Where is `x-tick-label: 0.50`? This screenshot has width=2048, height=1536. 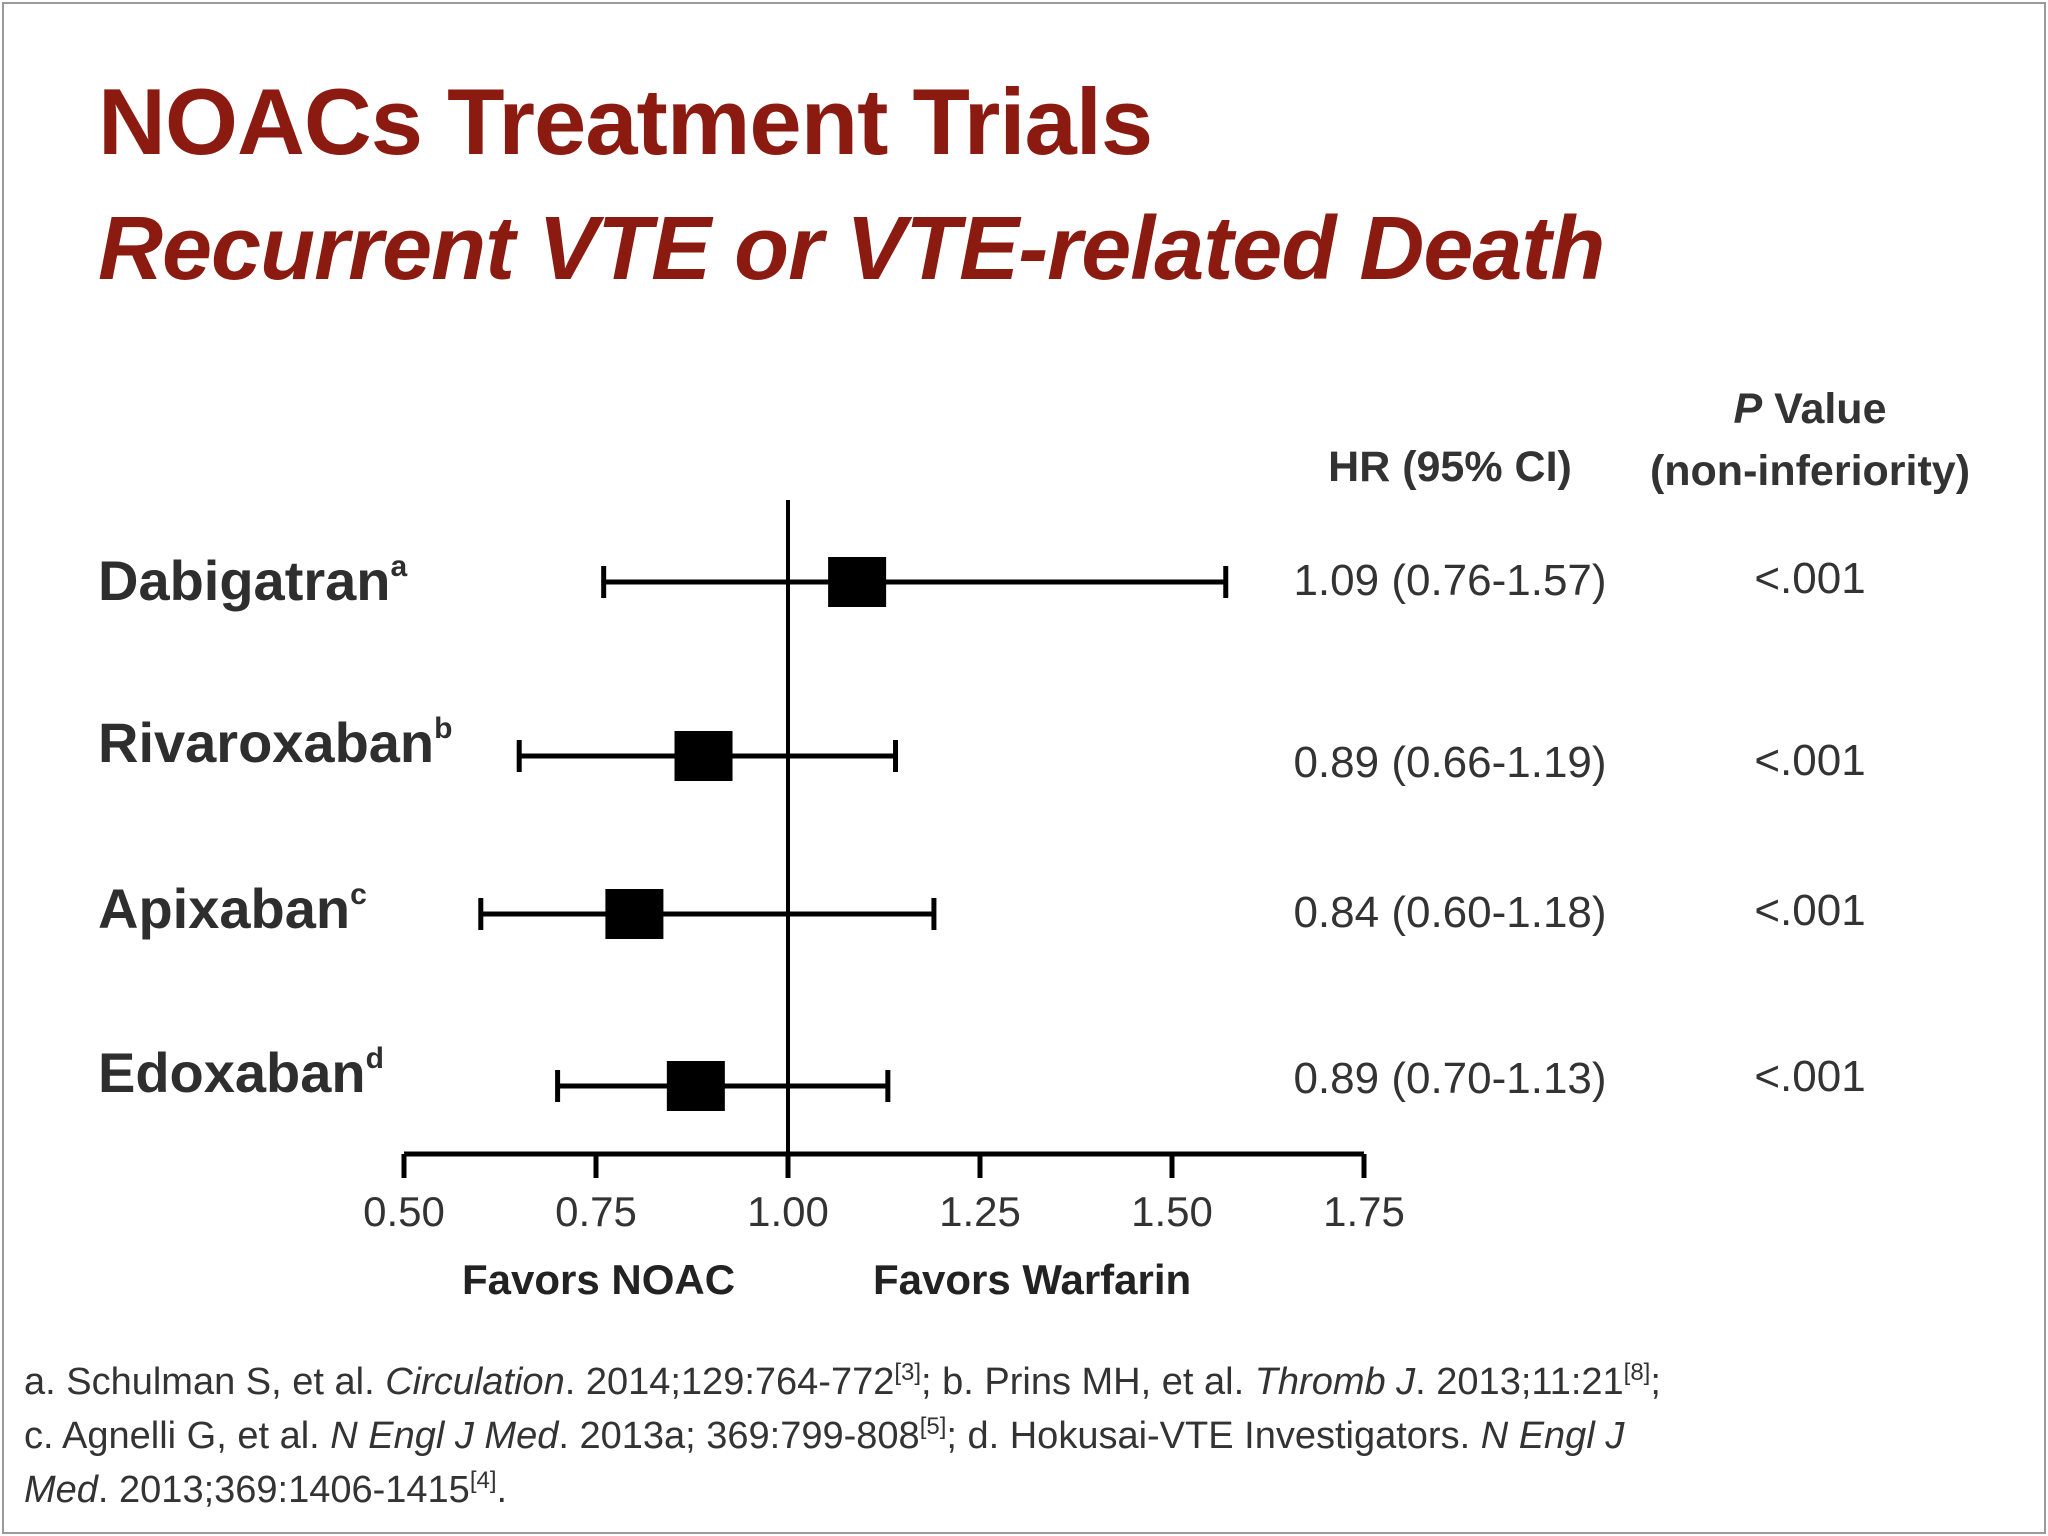
x-tick-label: 0.50 is located at coordinates (404, 1211).